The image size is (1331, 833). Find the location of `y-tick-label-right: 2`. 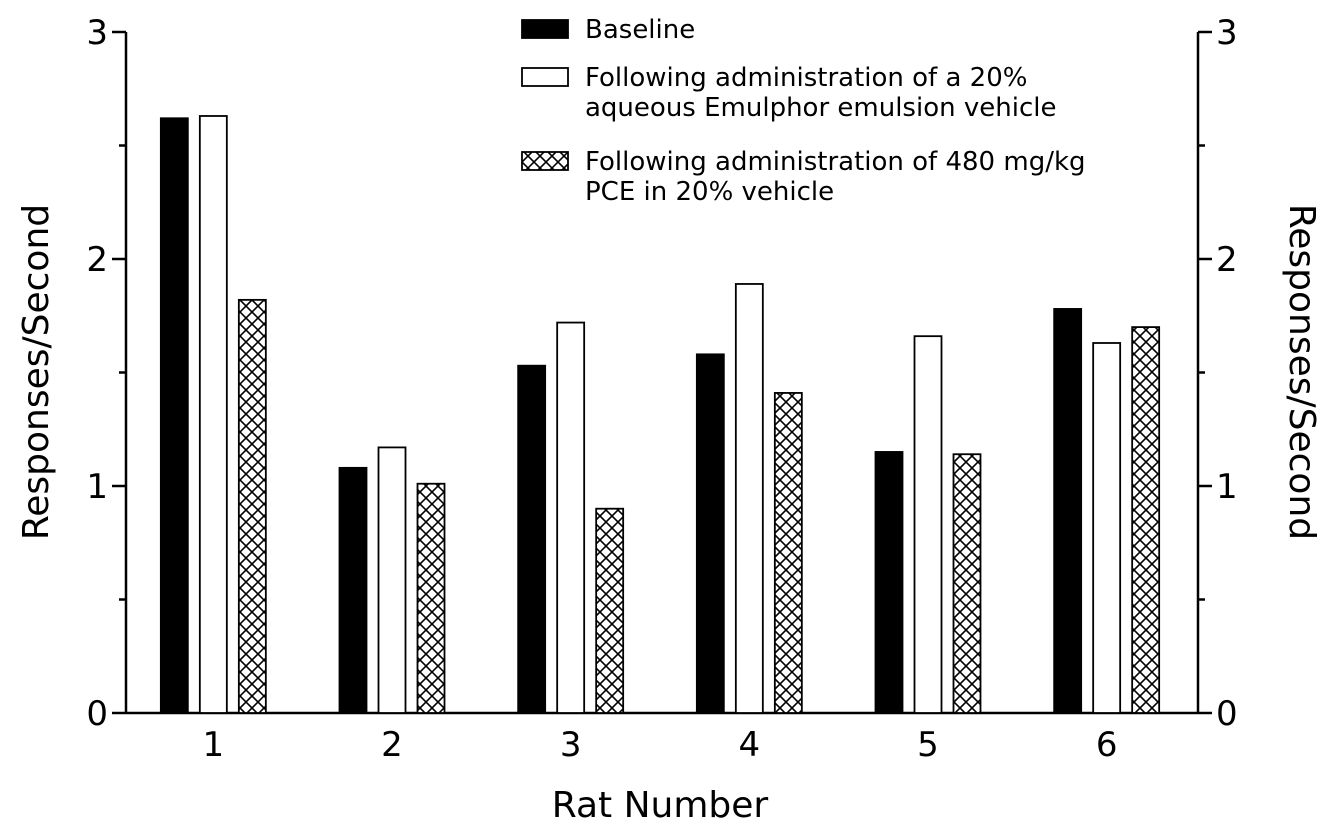

y-tick-label-right: 2 is located at coordinates (1227, 260).